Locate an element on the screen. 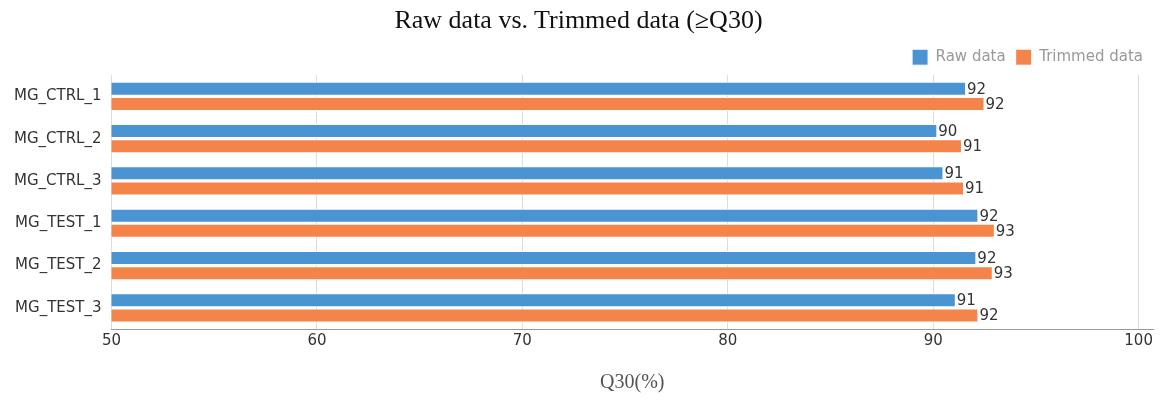 This screenshot has width=1173, height=403. y-tick-label: MG_CTRL_2 is located at coordinates (57, 138).